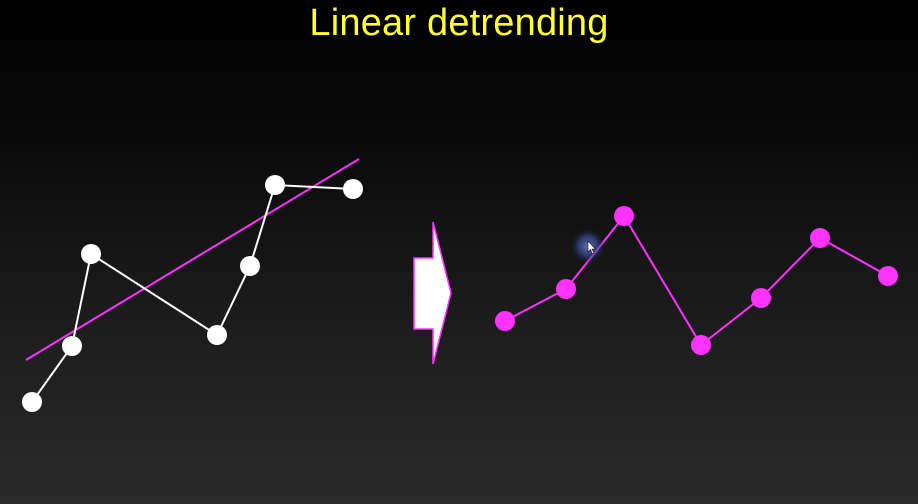  Describe the element at coordinates (459, 23) in the screenshot. I see `slide-title: Linear detrending` at that location.